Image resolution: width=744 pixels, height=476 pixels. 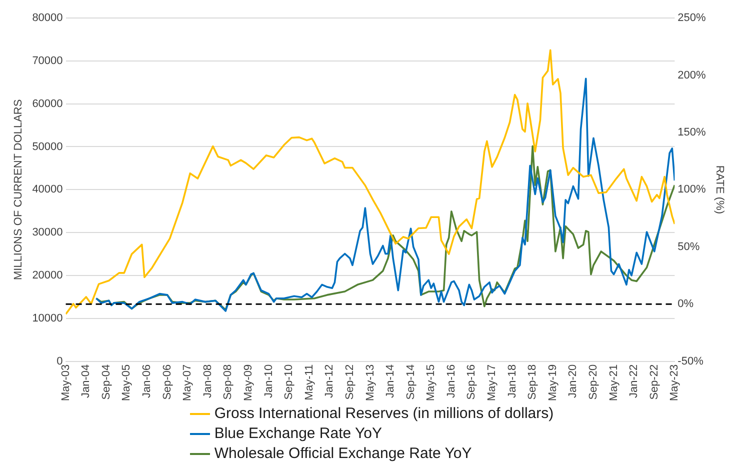 I want to click on x-tick-label: Sep-22, so click(x=654, y=382).